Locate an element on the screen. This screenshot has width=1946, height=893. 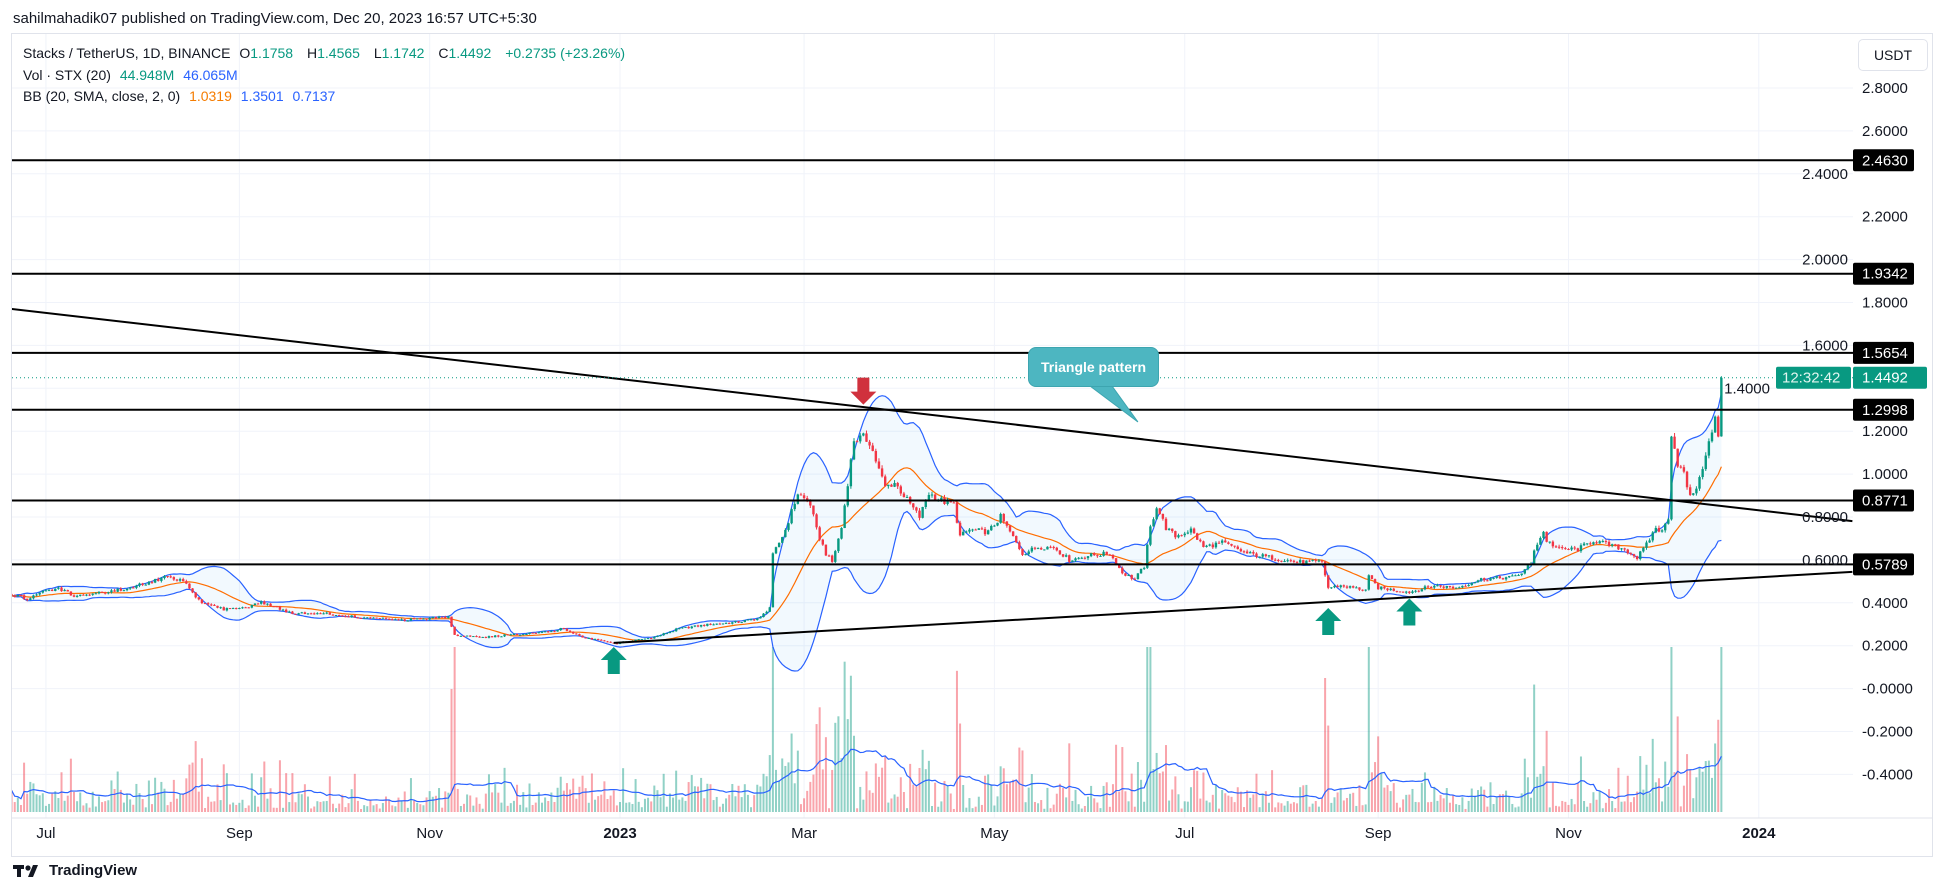
volume-label: Vol · STX (20) is located at coordinates (67, 75).